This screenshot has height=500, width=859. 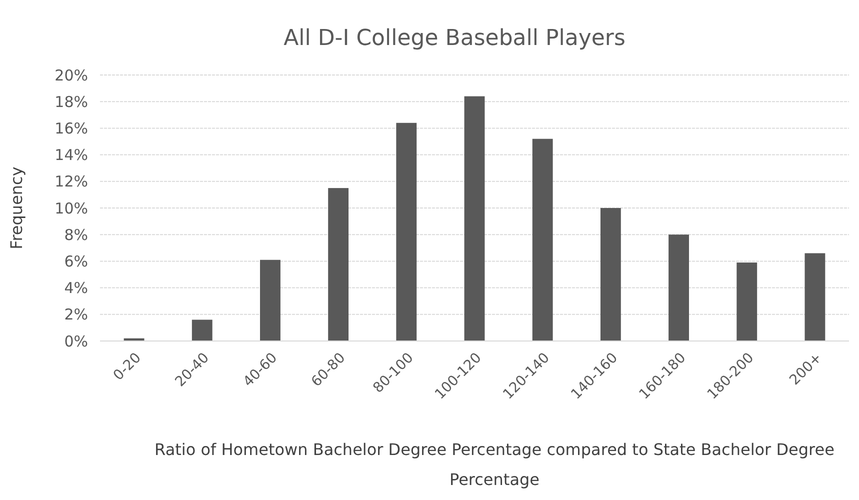 I want to click on x-axis-title: Ratio of Hometown Bachelor Degree Percentage compared to State Bachelor Degree Percentage, so click(x=494, y=464).